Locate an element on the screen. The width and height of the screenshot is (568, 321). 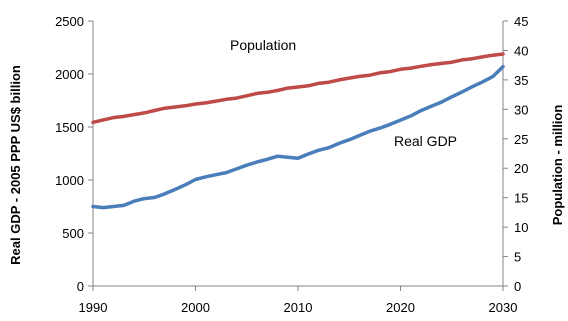
y-axis-title-left: Real GDP - 2005 PPP US$ billion is located at coordinates (15, 165).